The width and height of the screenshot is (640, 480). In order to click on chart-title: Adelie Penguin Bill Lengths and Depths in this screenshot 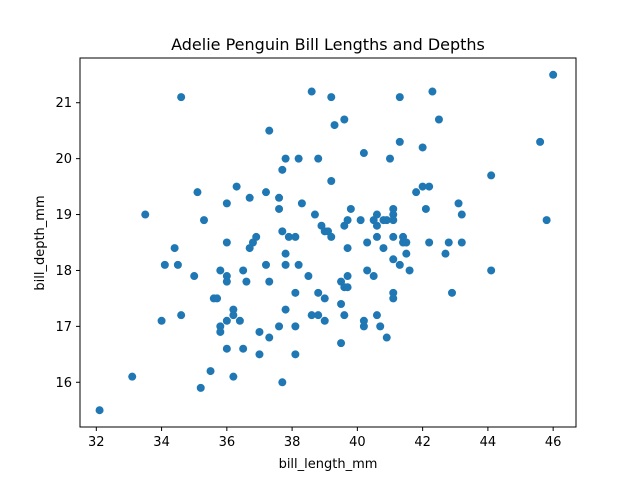, I will do `click(328, 44)`.